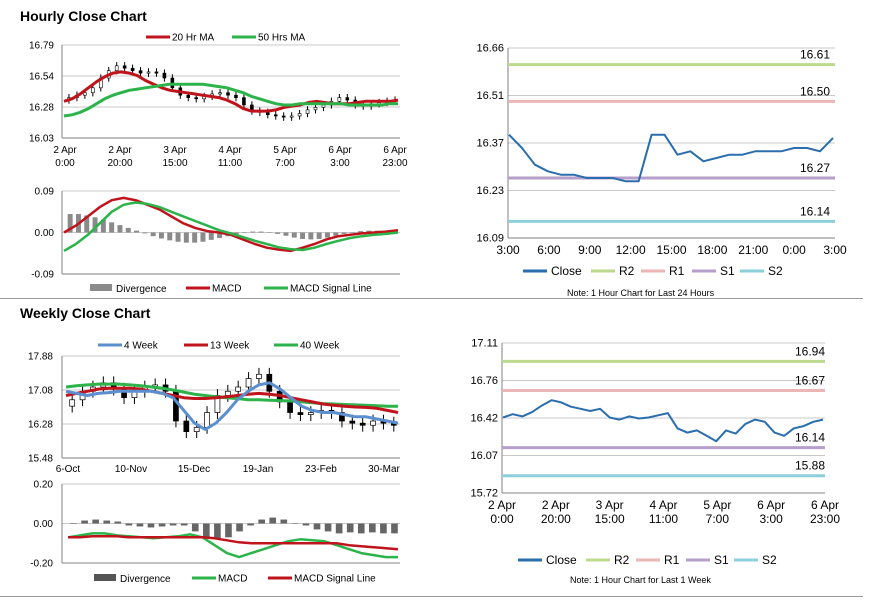  Describe the element at coordinates (395, 150) in the screenshot. I see `hourly-x-tick-label: 6 Apr` at that location.